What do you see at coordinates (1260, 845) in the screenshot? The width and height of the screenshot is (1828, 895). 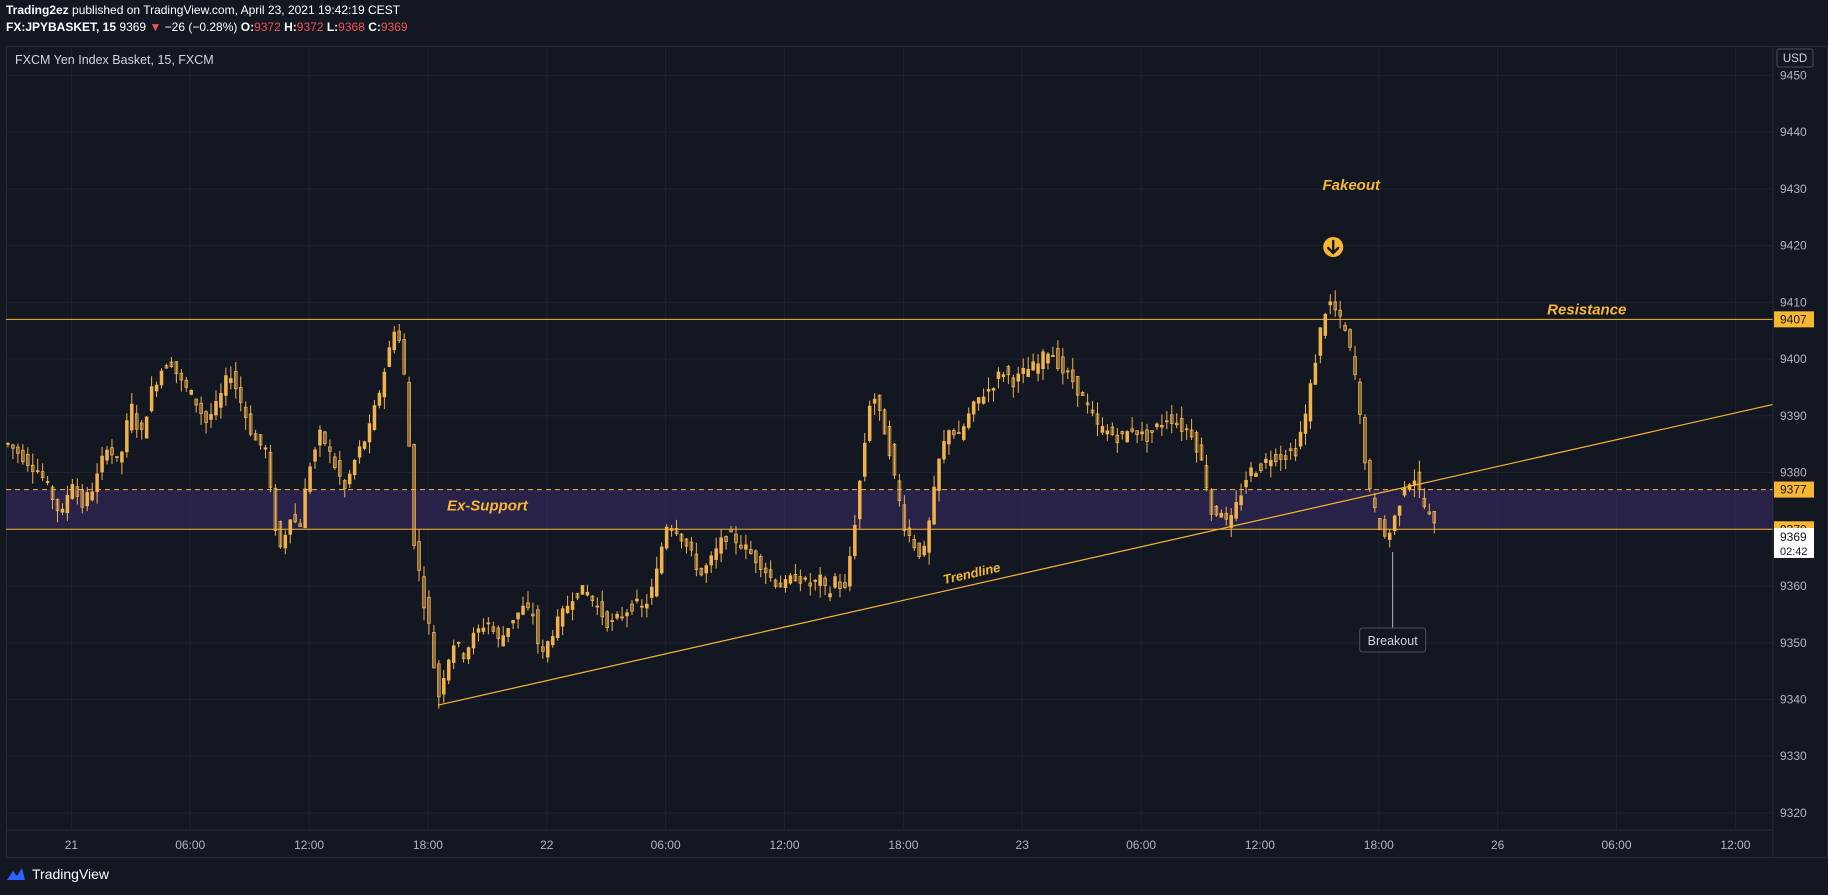 I see `time-tick-label: 12:00` at bounding box center [1260, 845].